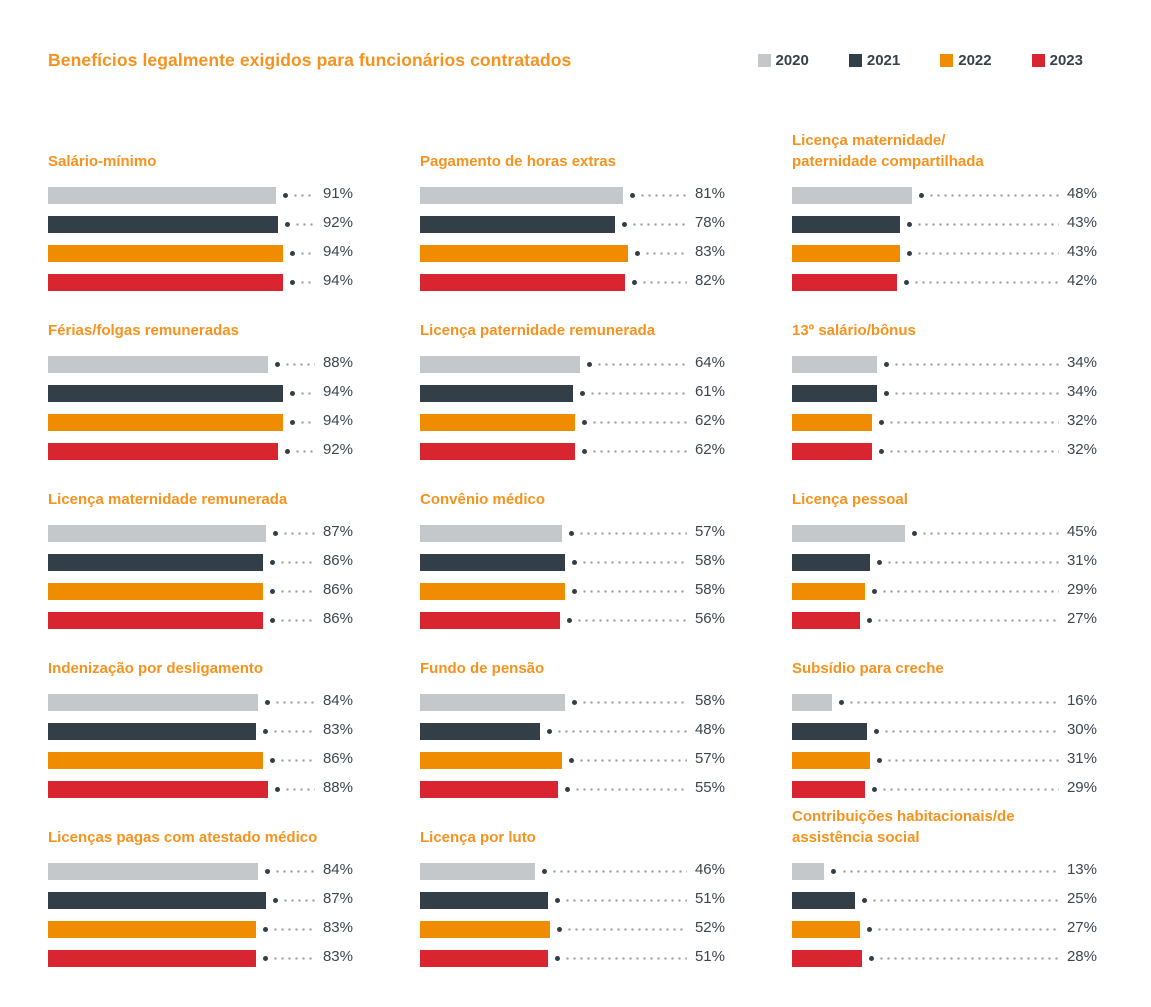  What do you see at coordinates (572, 657) in the screenshot?
I see `panel-title-box: Fundo de pensão` at bounding box center [572, 657].